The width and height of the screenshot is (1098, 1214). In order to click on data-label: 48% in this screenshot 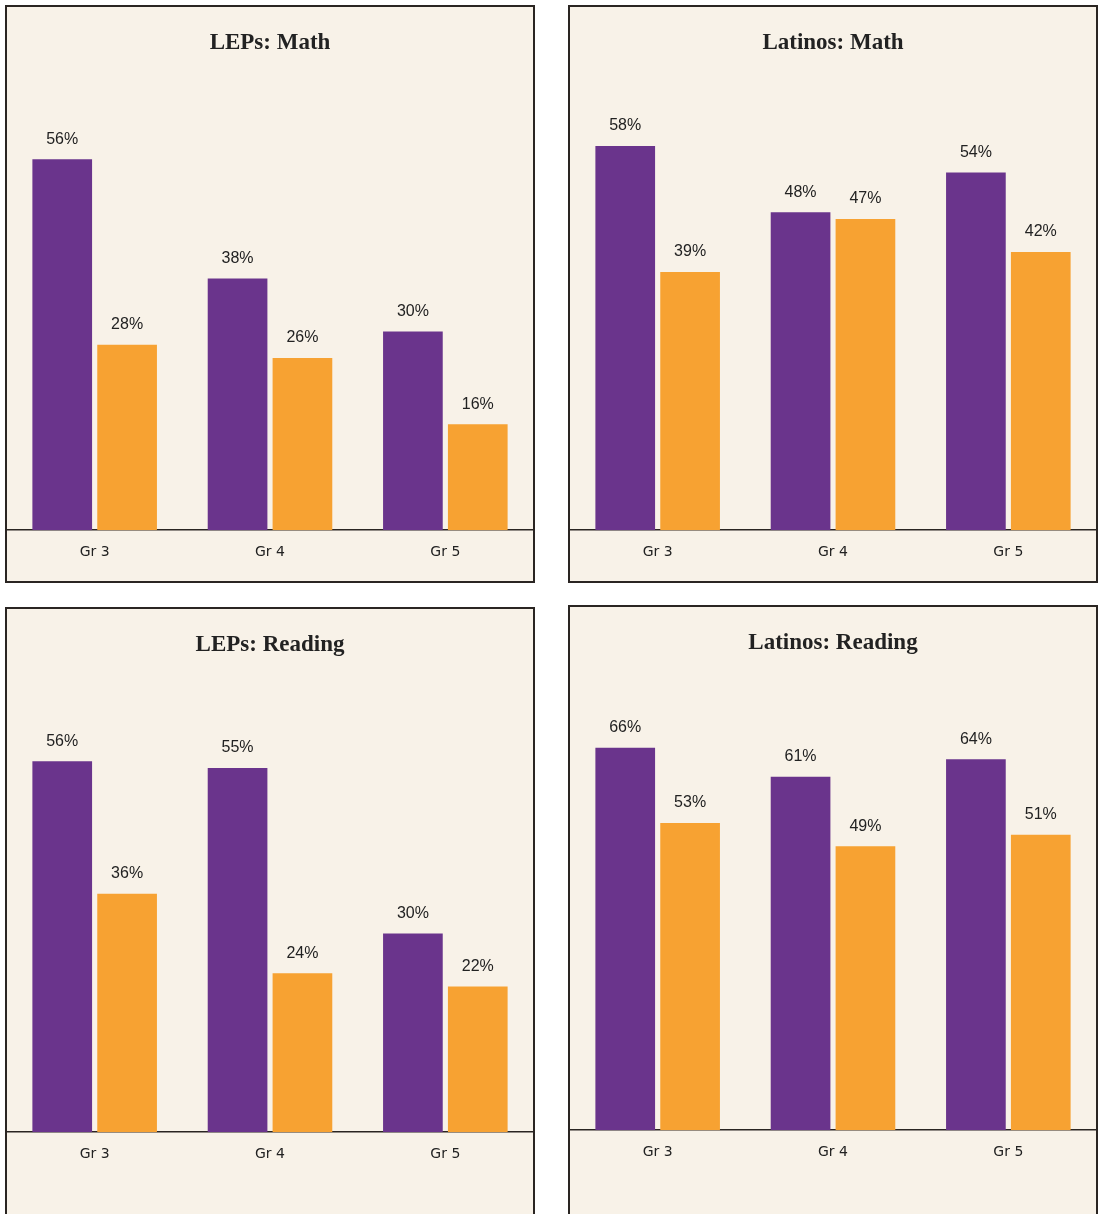, I will do `click(800, 191)`.